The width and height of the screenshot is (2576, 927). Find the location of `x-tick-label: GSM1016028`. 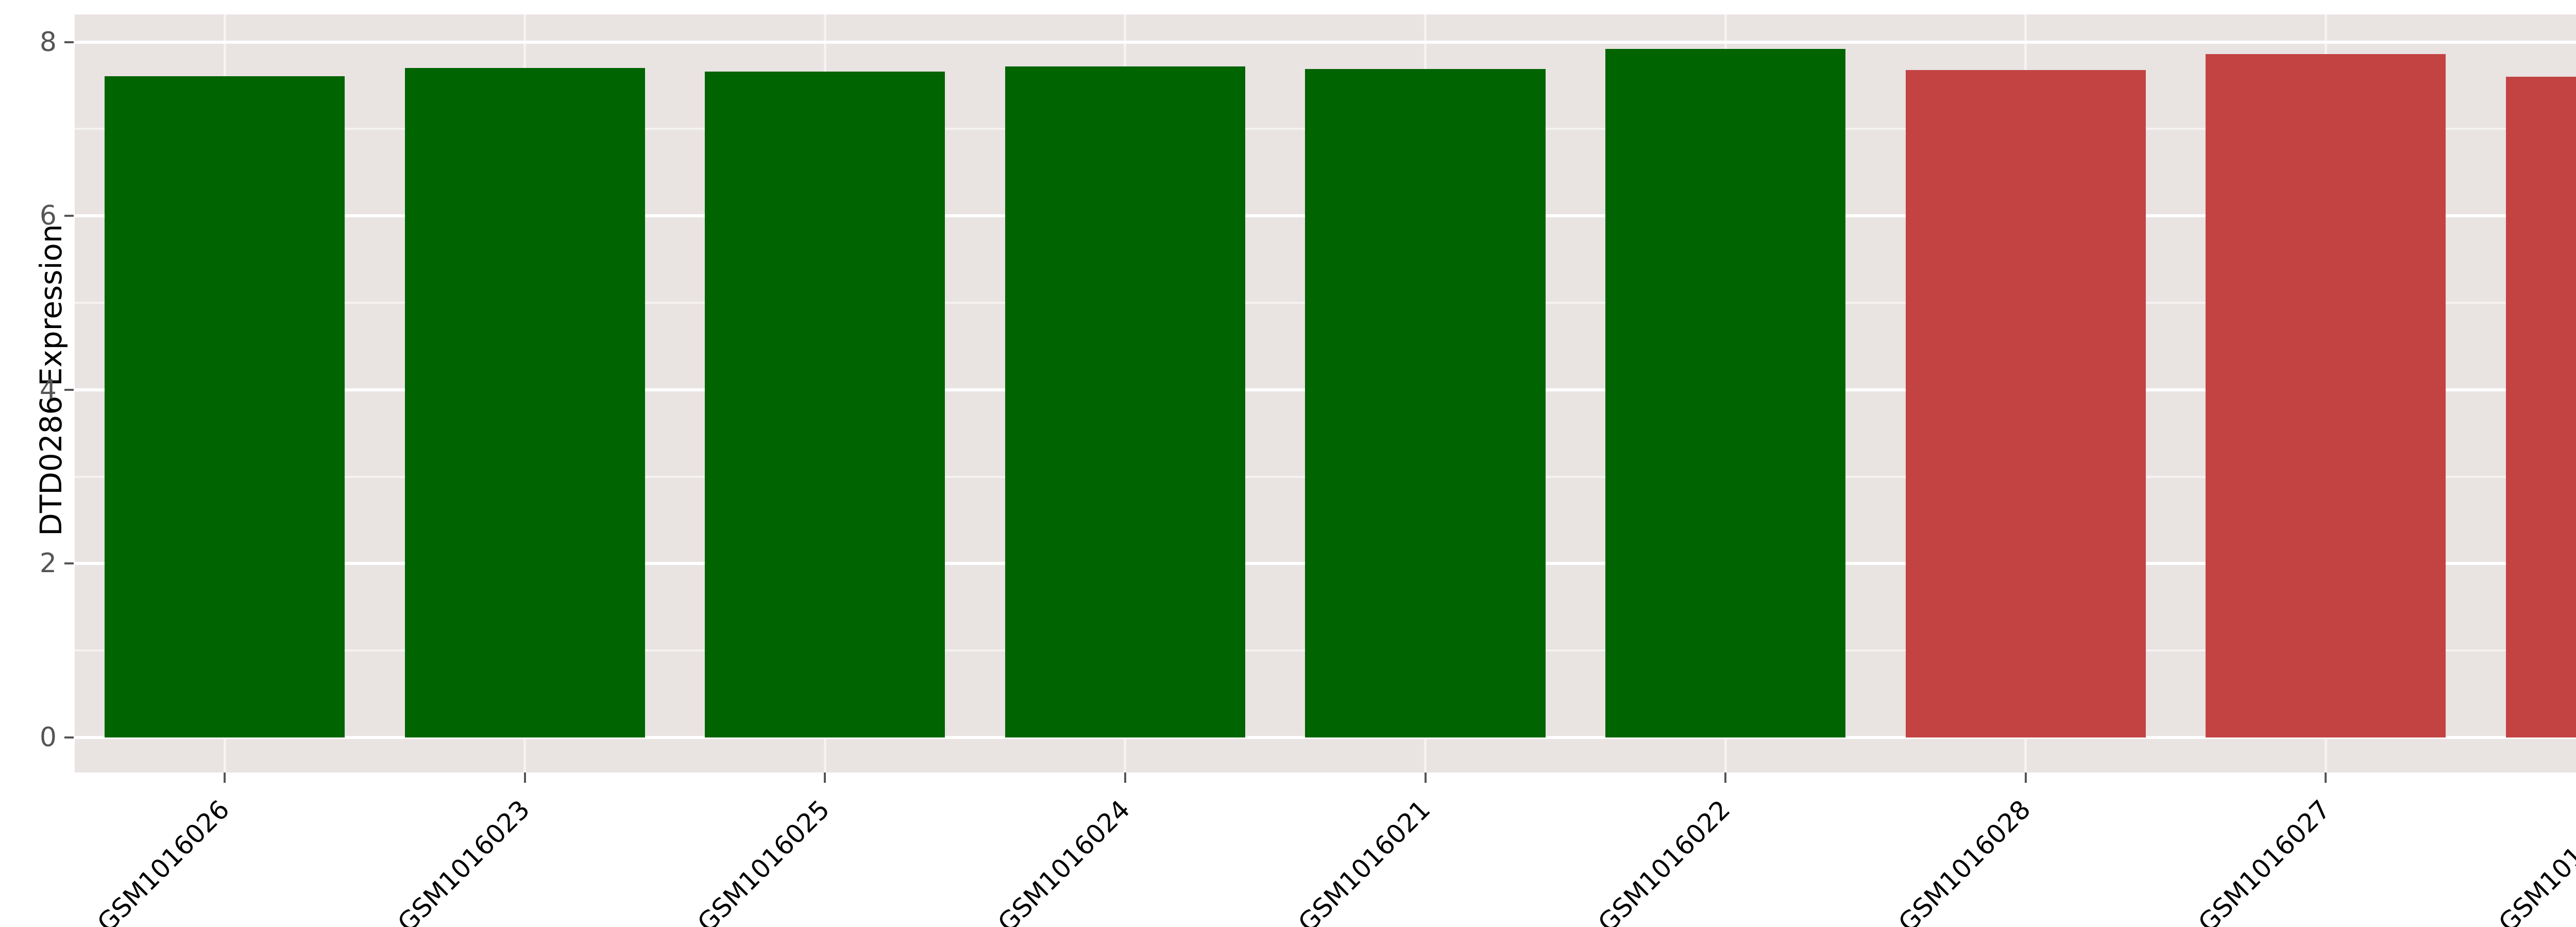

x-tick-label: GSM1016028 is located at coordinates (1964, 860).